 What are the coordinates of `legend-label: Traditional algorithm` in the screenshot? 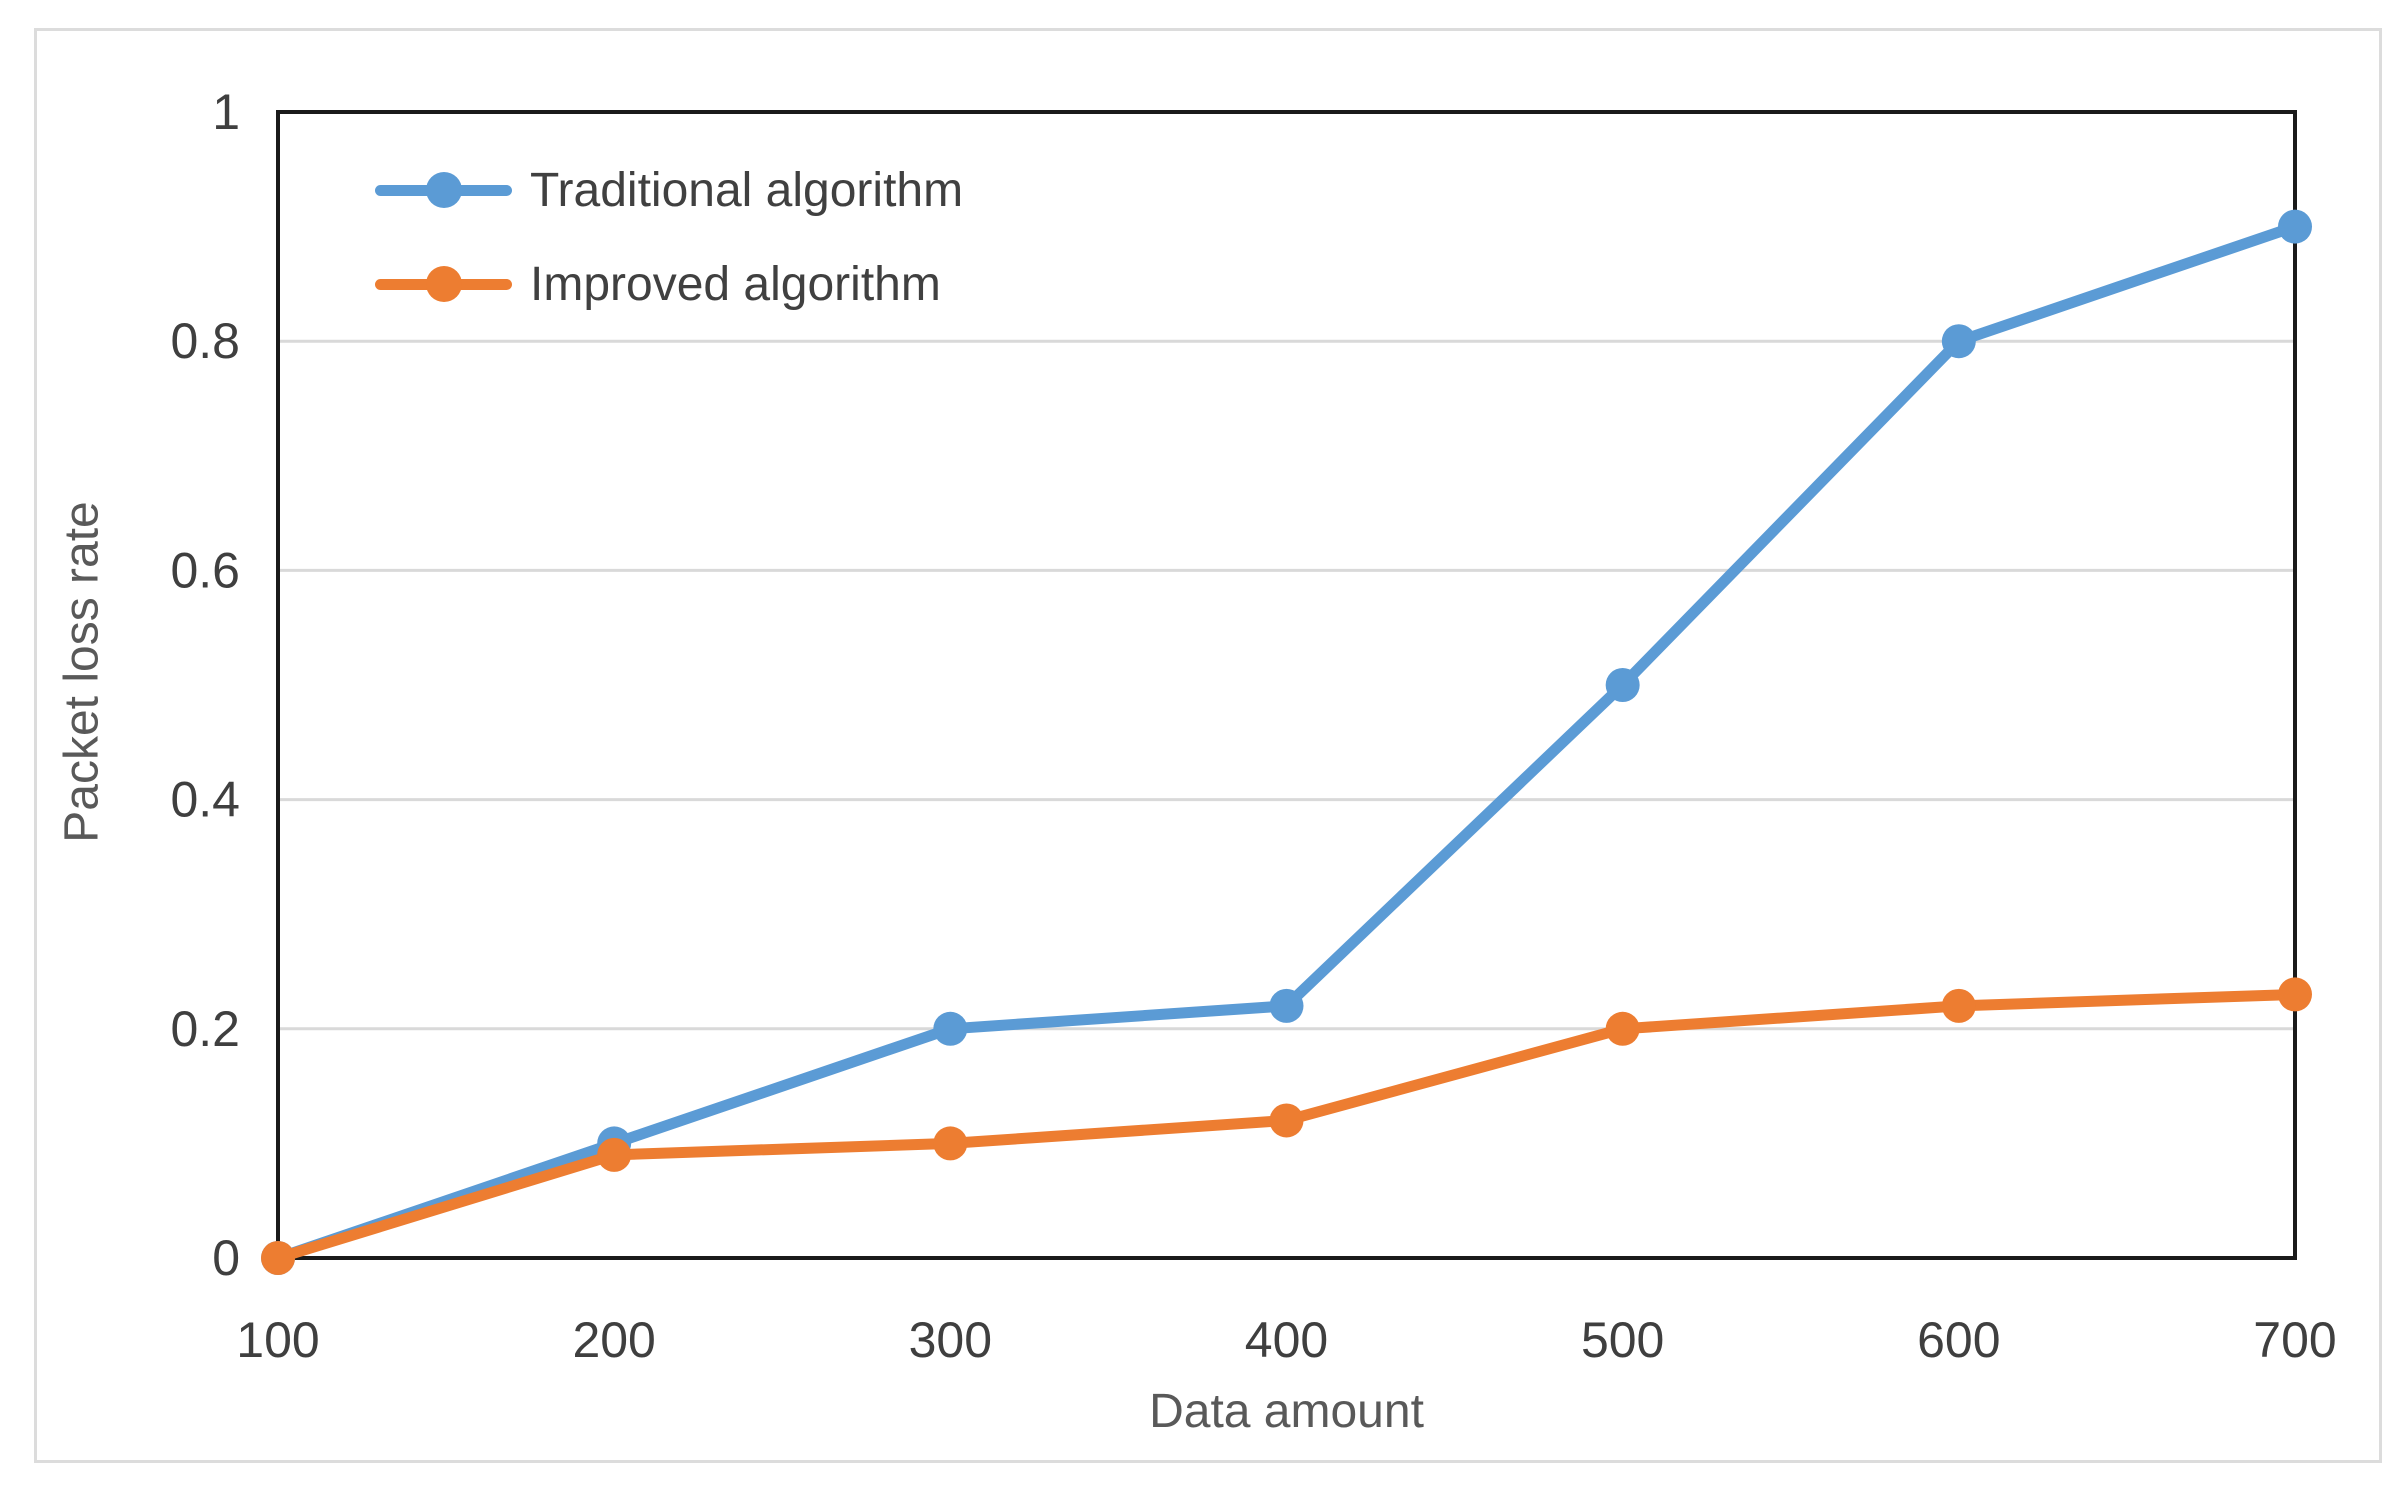 It's located at (747, 190).